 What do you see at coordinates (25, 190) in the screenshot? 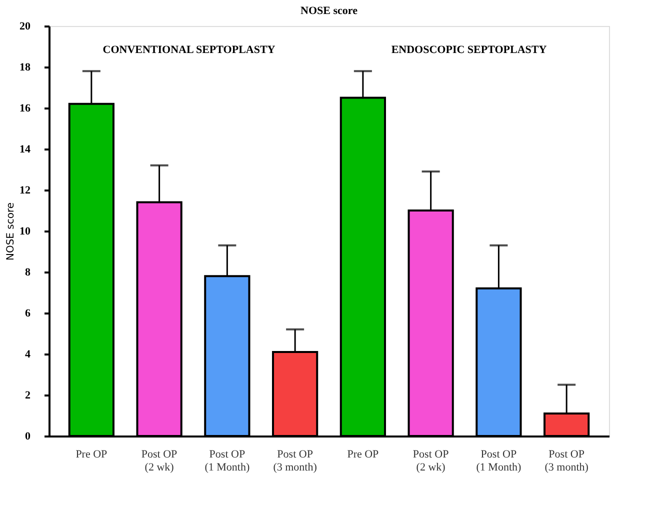
I see `y-tick-label: 12` at bounding box center [25, 190].